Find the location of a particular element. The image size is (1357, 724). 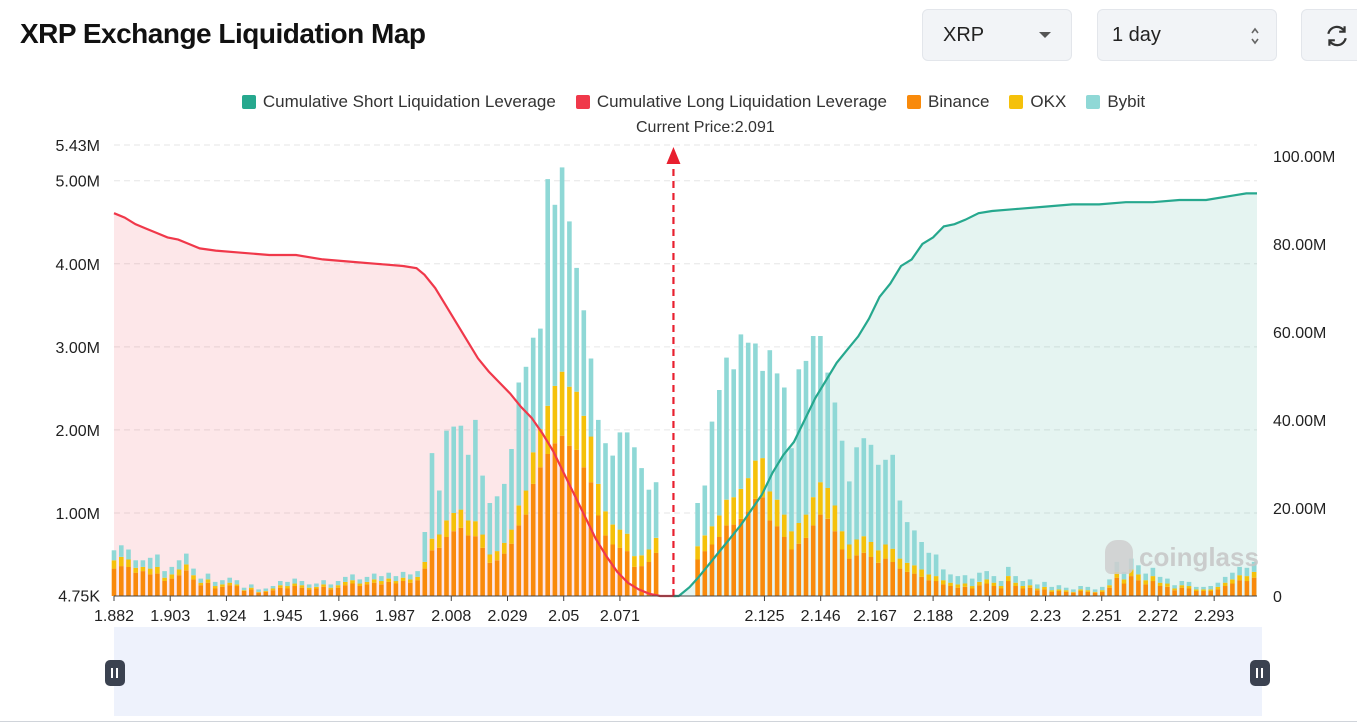

legend-item-4: Bybit is located at coordinates (1115, 102).